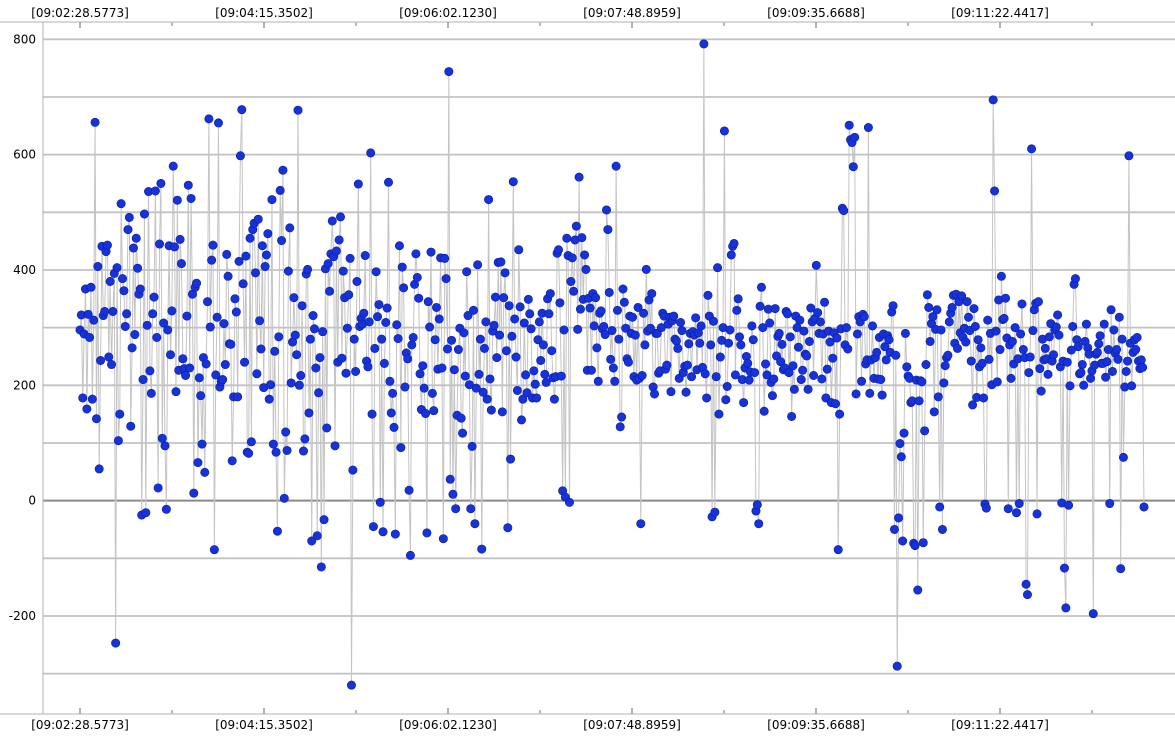 The image size is (1175, 744). Describe the element at coordinates (22, 616) in the screenshot. I see `y-tick-label: -200` at that location.